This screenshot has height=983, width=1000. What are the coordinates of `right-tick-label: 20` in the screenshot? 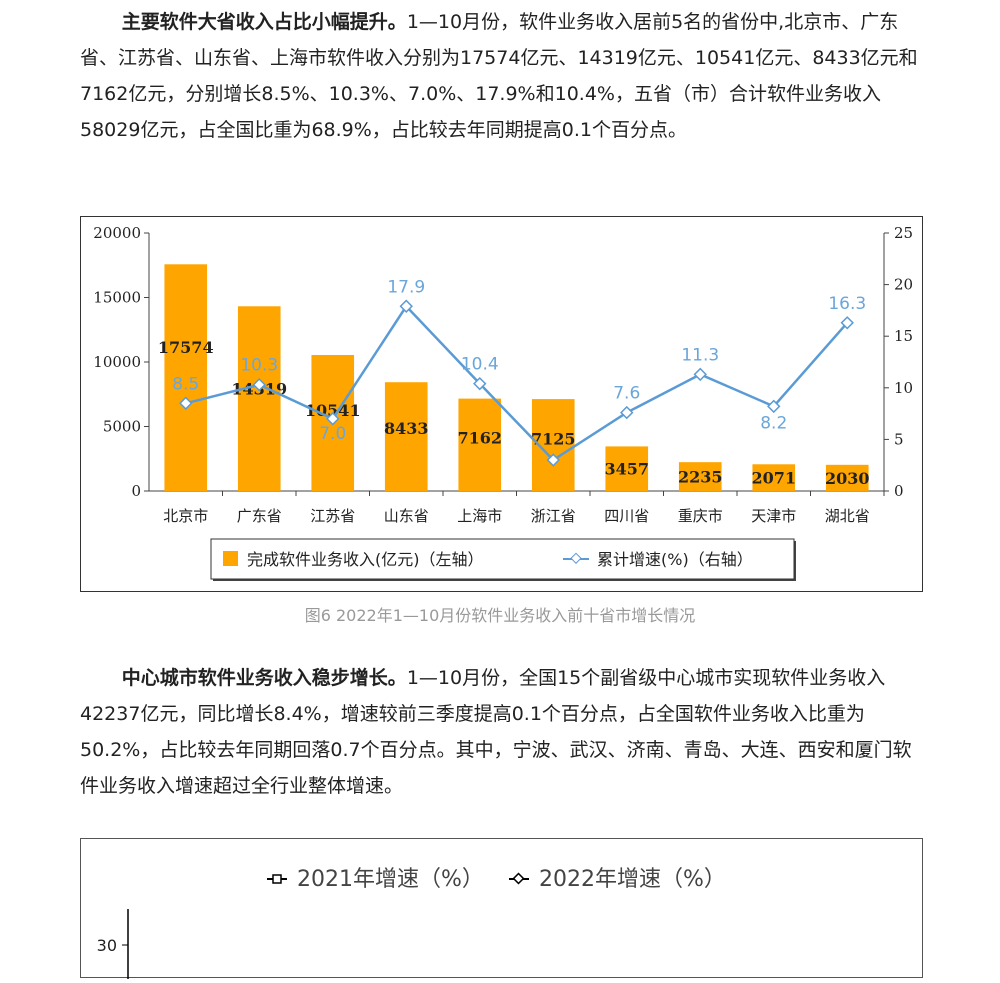 It's located at (903, 285).